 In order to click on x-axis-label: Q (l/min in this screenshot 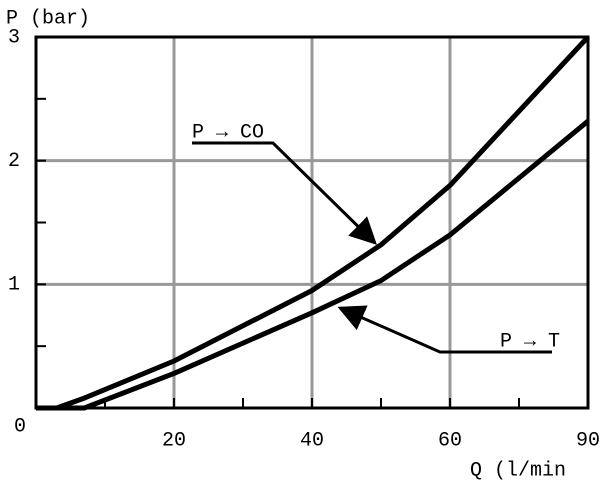, I will do `click(518, 470)`.